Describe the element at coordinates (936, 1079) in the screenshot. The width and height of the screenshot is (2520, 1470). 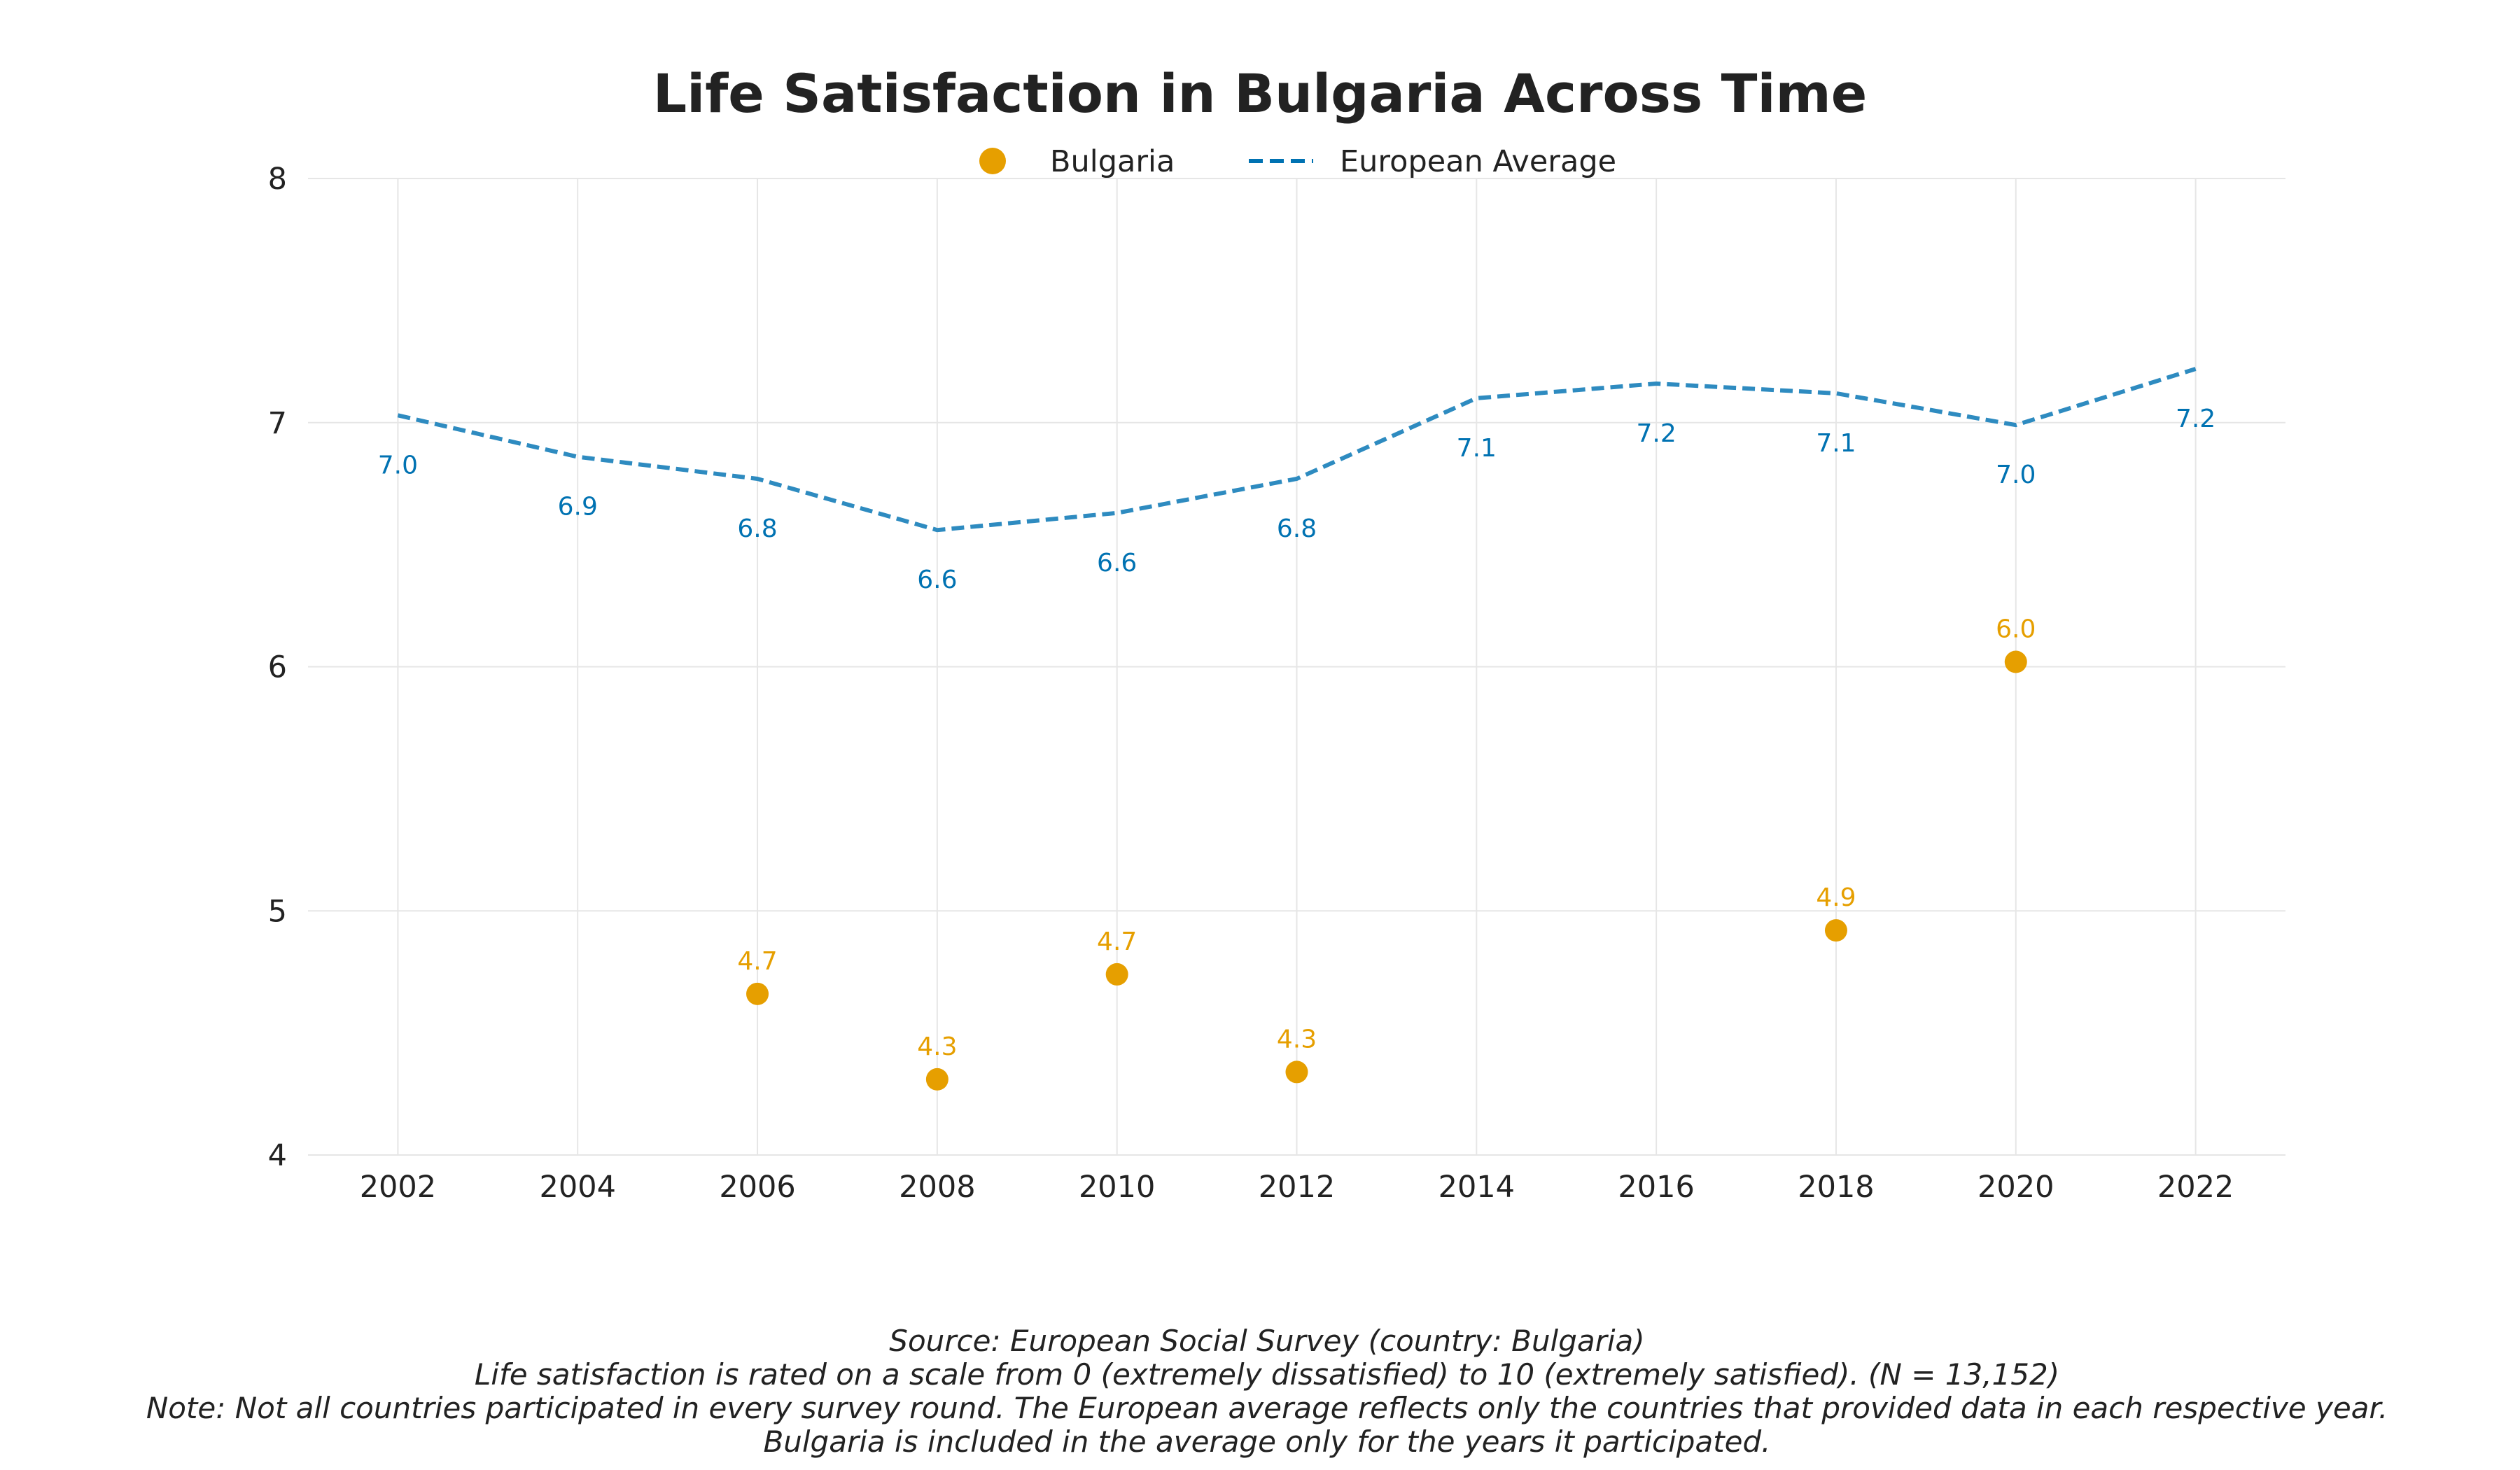
I see `bulgaria-point-2008` at that location.